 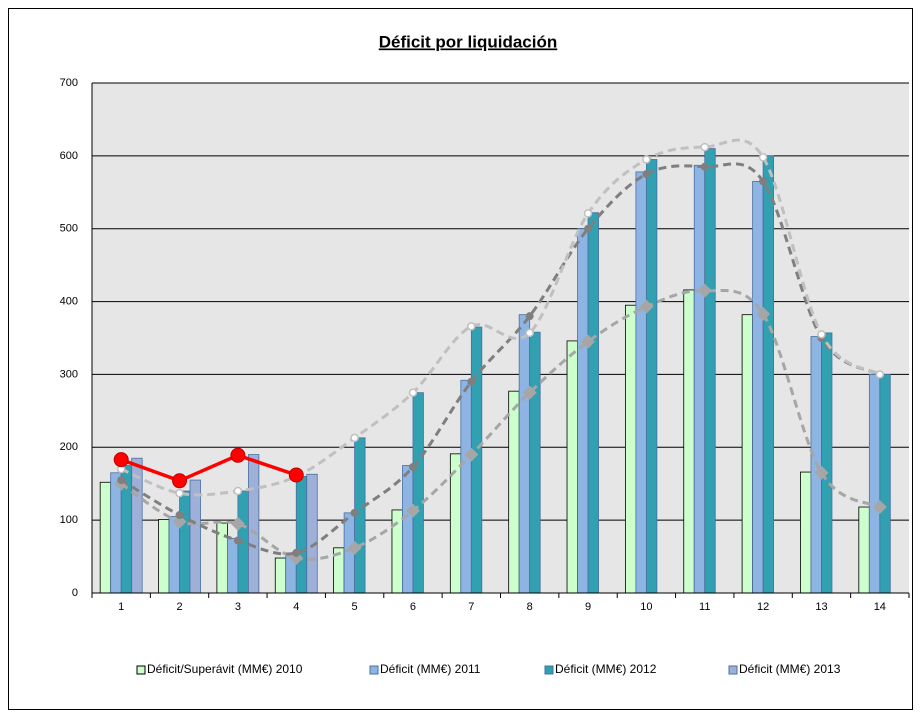 I want to click on x-tick-label: 9, so click(x=588, y=607).